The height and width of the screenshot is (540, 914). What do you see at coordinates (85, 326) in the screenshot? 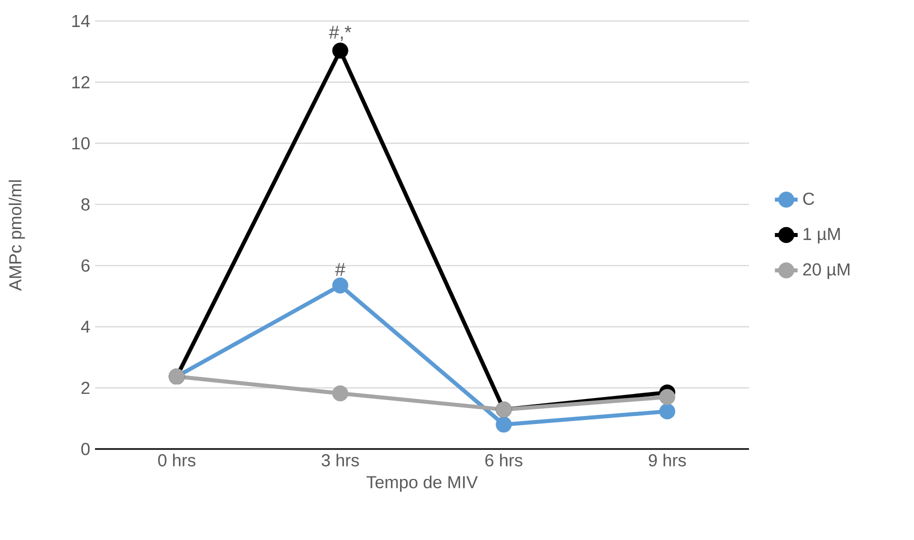
I see `y-tick-label: 4` at bounding box center [85, 326].